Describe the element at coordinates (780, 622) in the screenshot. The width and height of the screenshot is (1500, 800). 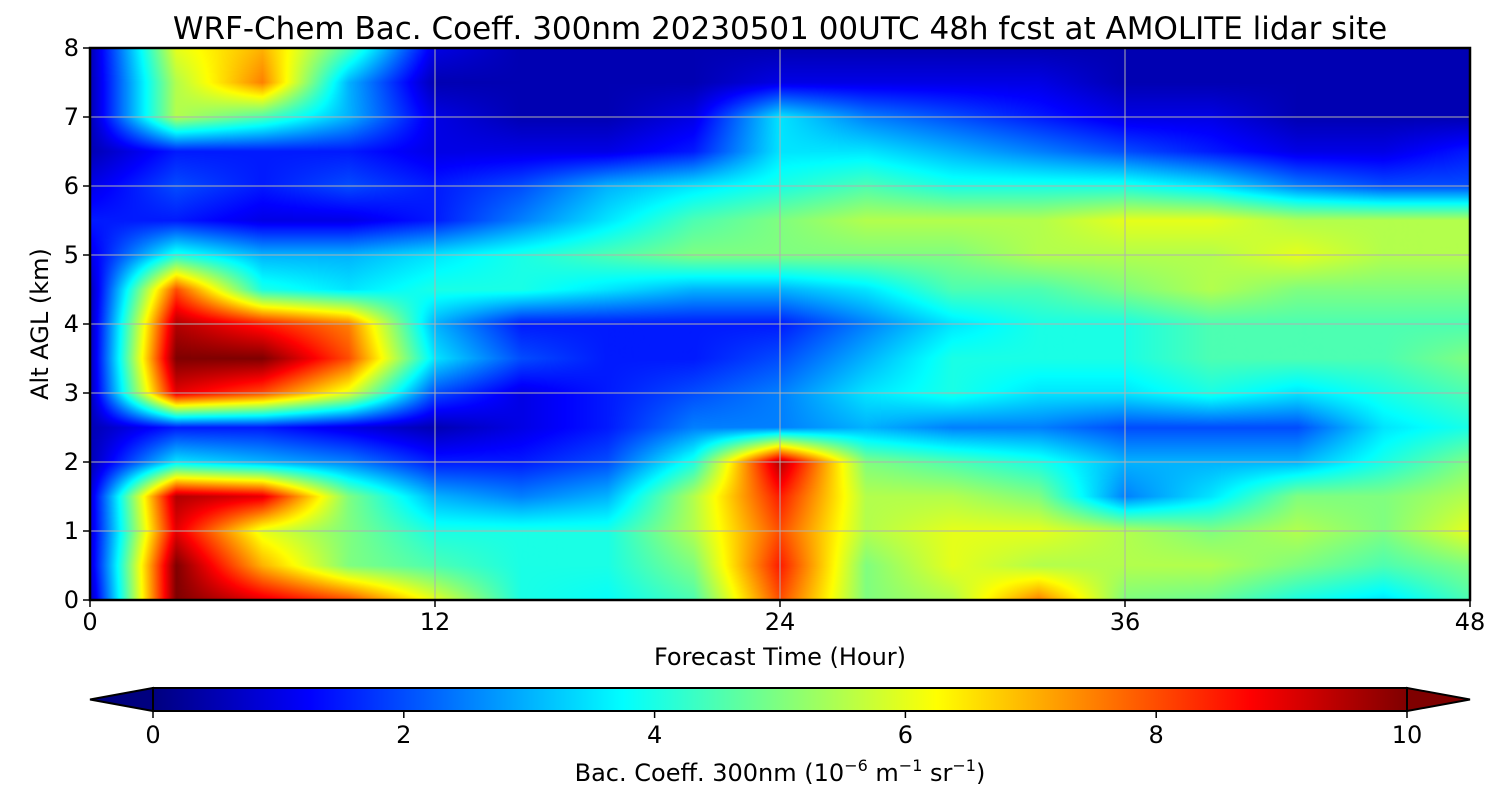
I see `x-tick-label: 24` at that location.